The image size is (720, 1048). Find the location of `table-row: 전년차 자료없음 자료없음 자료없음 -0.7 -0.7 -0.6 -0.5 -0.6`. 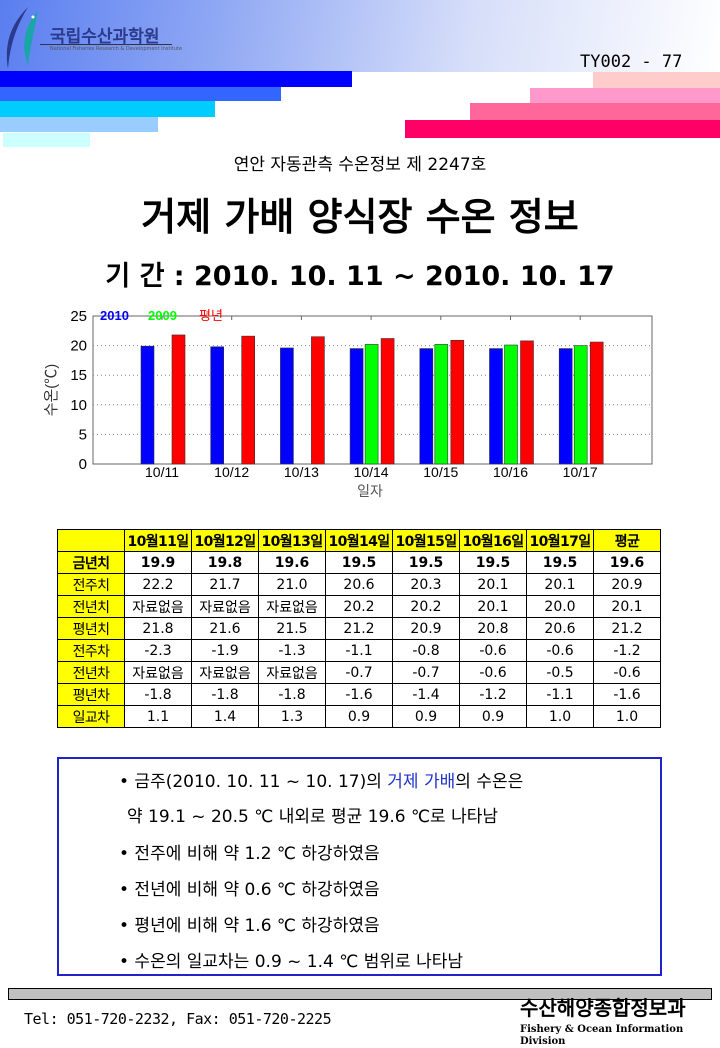

table-row: 전년차 자료없음 자료없음 자료없음 -0.7 -0.7 -0.6 -0.5 -0.6 is located at coordinates (359, 672).